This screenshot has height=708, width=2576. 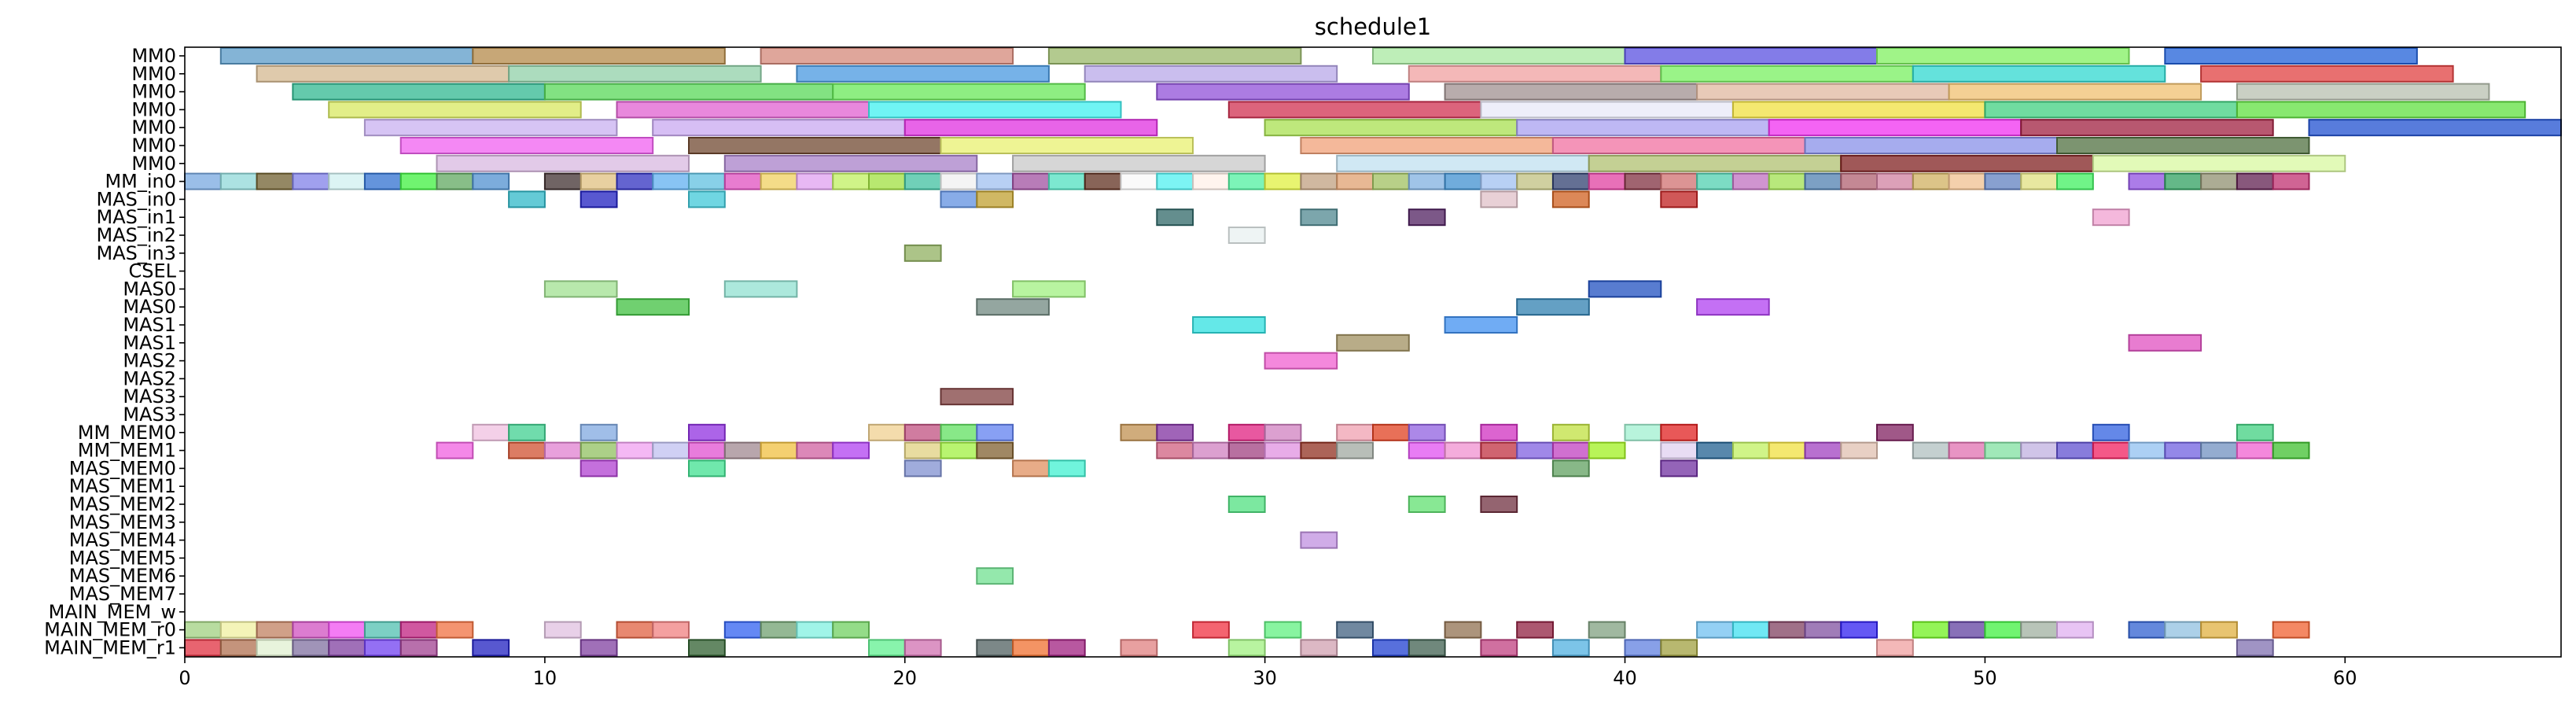 I want to click on x-tick-label: 60, so click(x=2345, y=678).